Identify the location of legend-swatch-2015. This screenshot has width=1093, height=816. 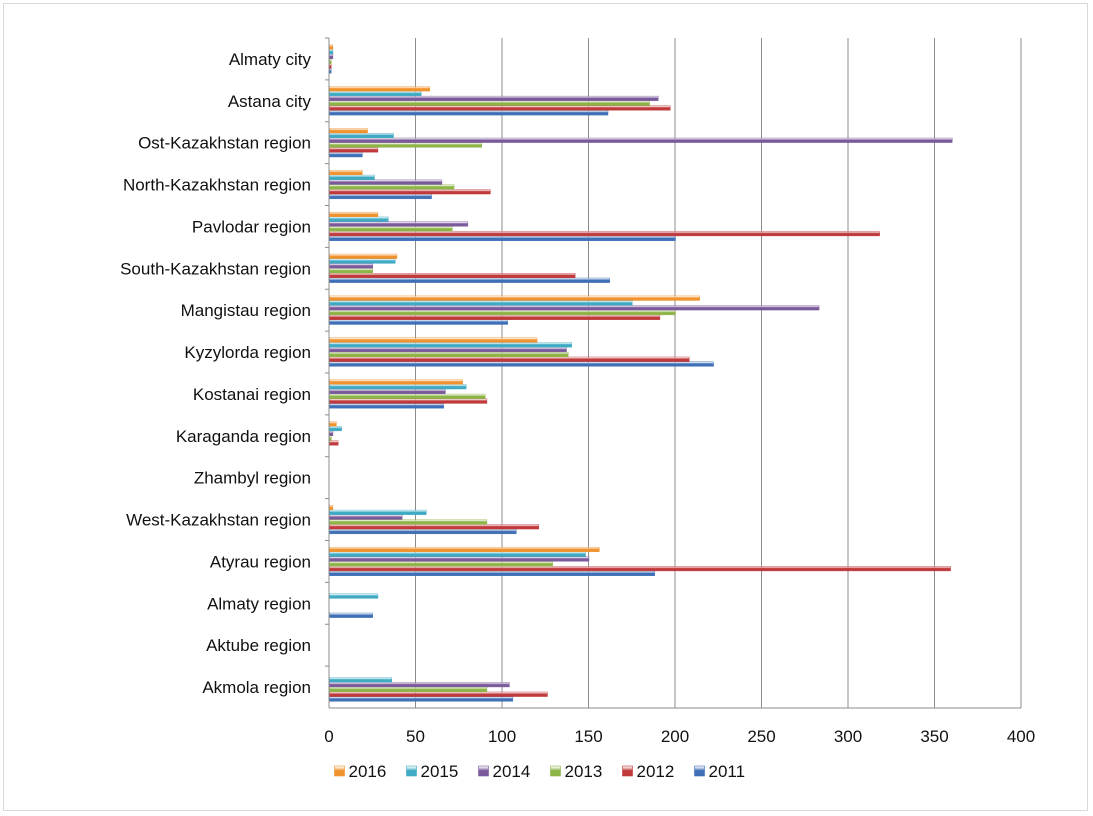
(411, 771).